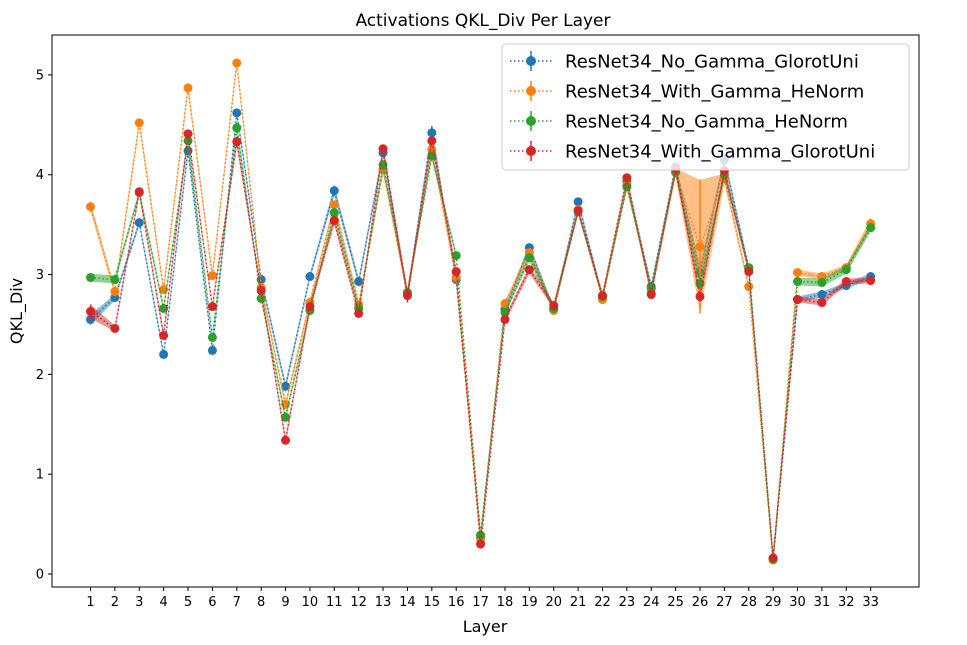 Image resolution: width=967 pixels, height=645 pixels. I want to click on y-tick-label: 0, so click(40, 575).